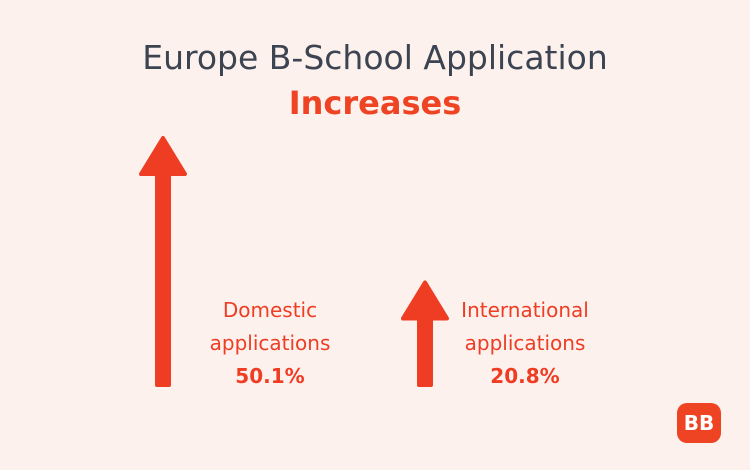 The image size is (750, 470). What do you see at coordinates (525, 326) in the screenshot?
I see `category-name: International applications` at bounding box center [525, 326].